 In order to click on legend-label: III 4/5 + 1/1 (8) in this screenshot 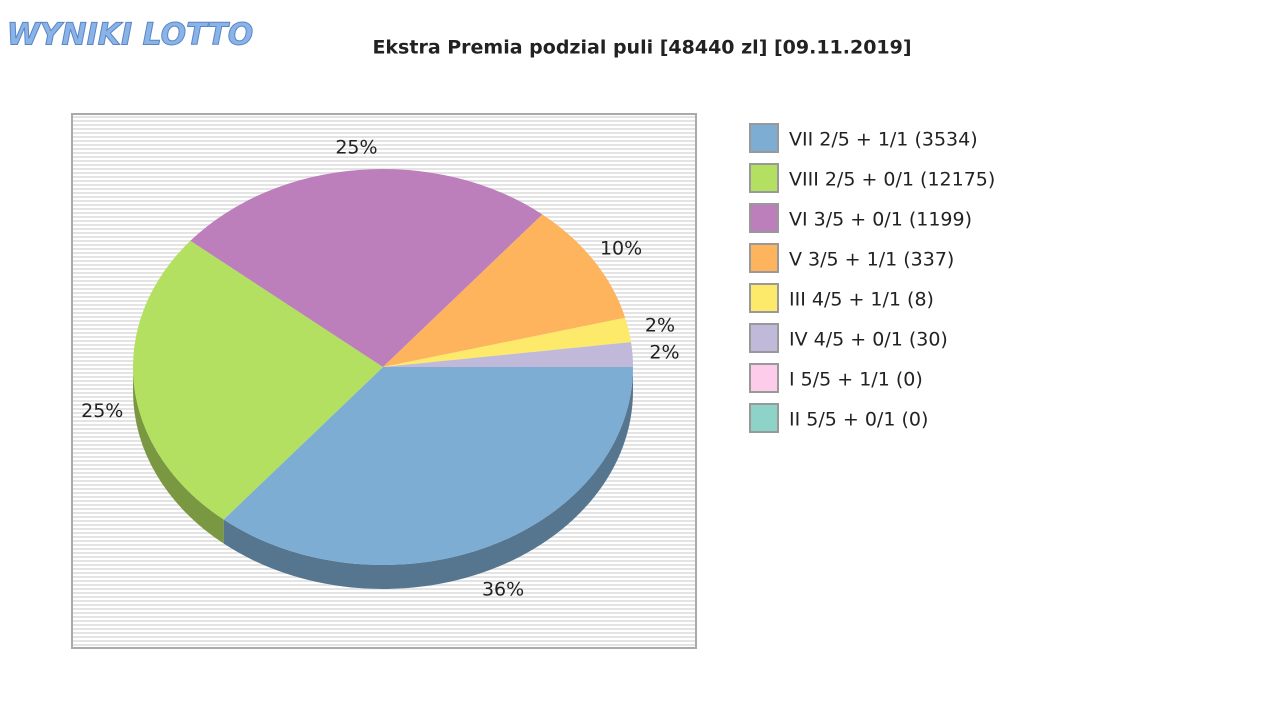, I will do `click(861, 300)`.